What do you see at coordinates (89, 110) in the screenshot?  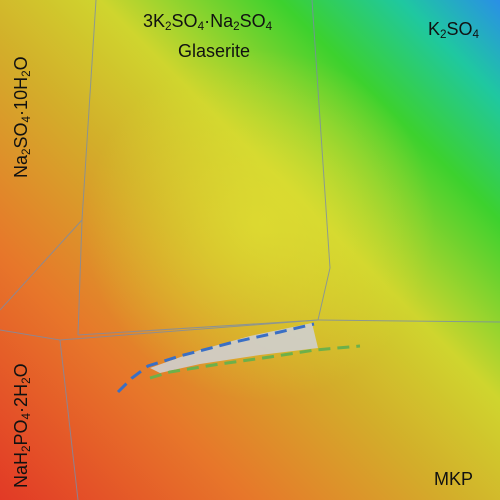 I see `boundary-left-vertical` at bounding box center [89, 110].